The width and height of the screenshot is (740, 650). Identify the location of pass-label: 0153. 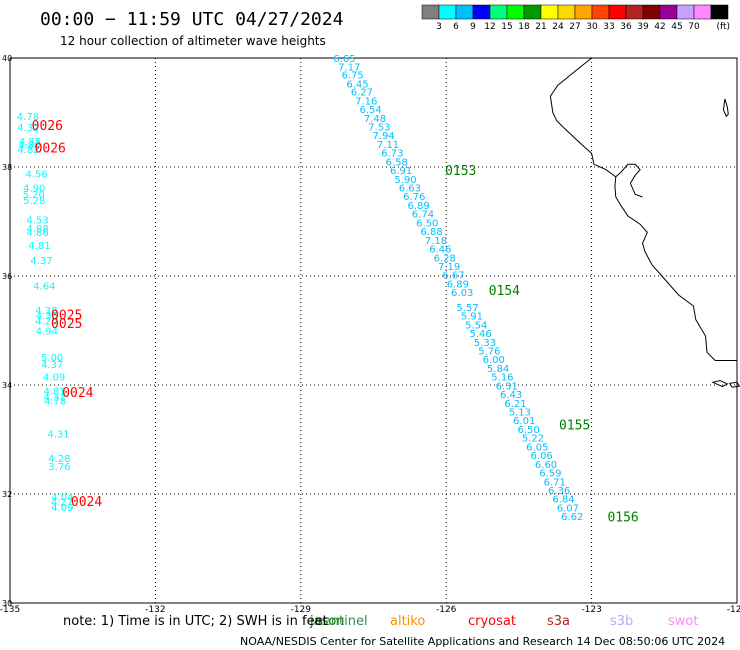
(460, 171).